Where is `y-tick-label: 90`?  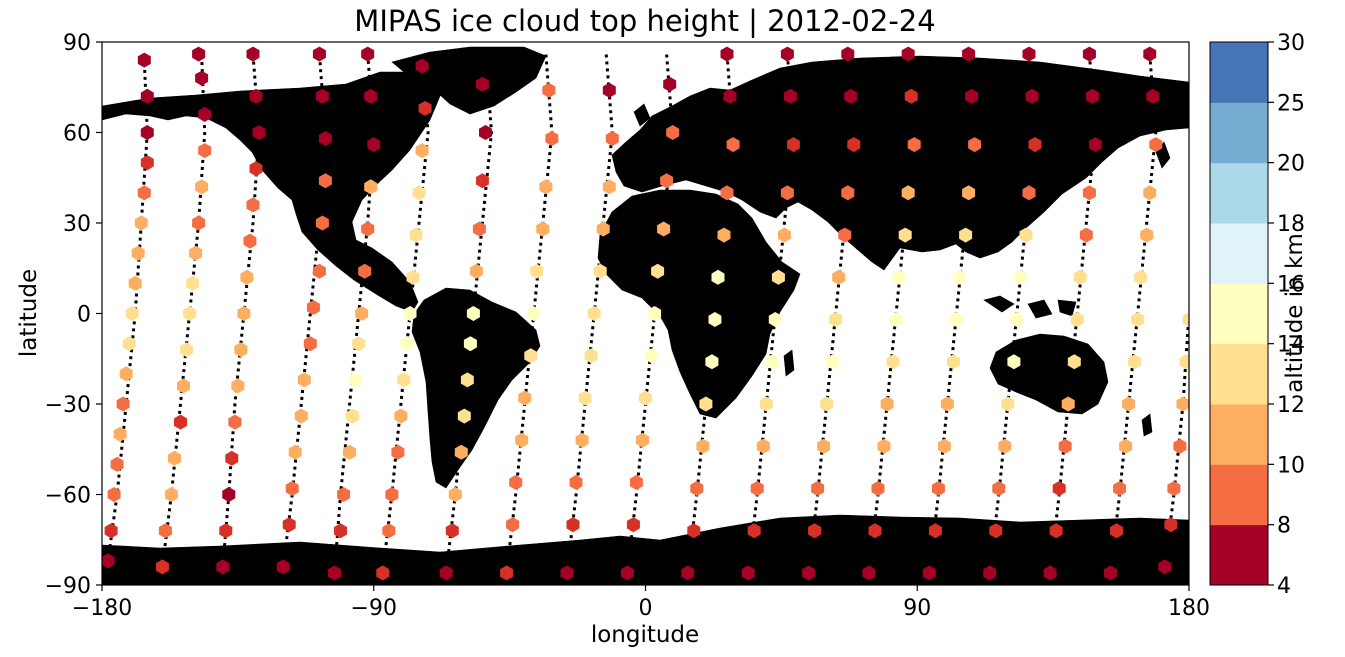
y-tick-label: 90 is located at coordinates (77, 43).